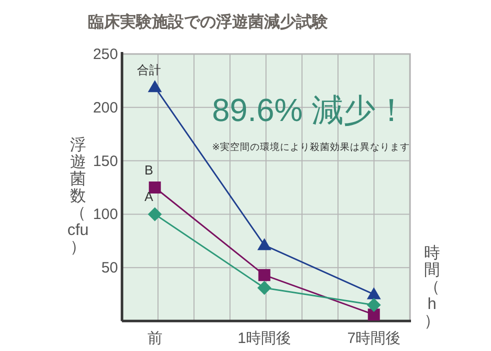 This screenshot has height=351, width=491. What do you see at coordinates (149, 196) in the screenshot?
I see `series-label: A` at bounding box center [149, 196].